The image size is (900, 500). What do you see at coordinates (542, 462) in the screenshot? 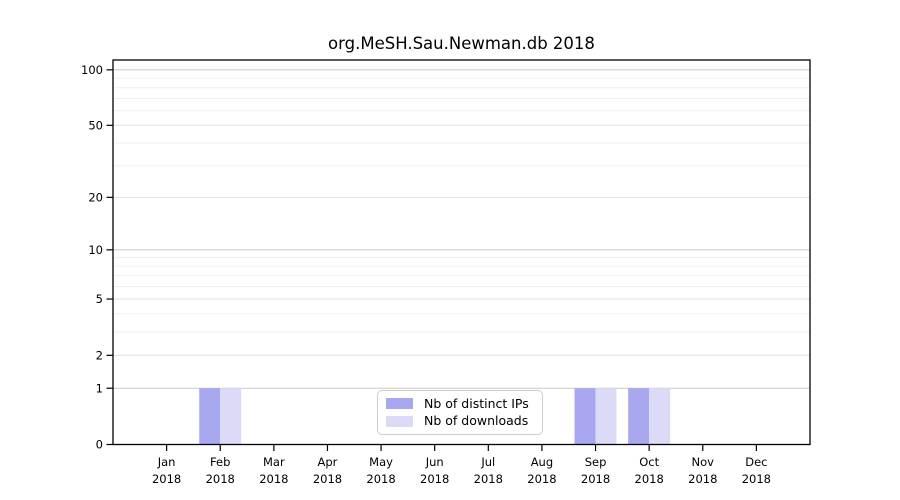
I see `x-tick-label-month: Aug` at bounding box center [542, 462].